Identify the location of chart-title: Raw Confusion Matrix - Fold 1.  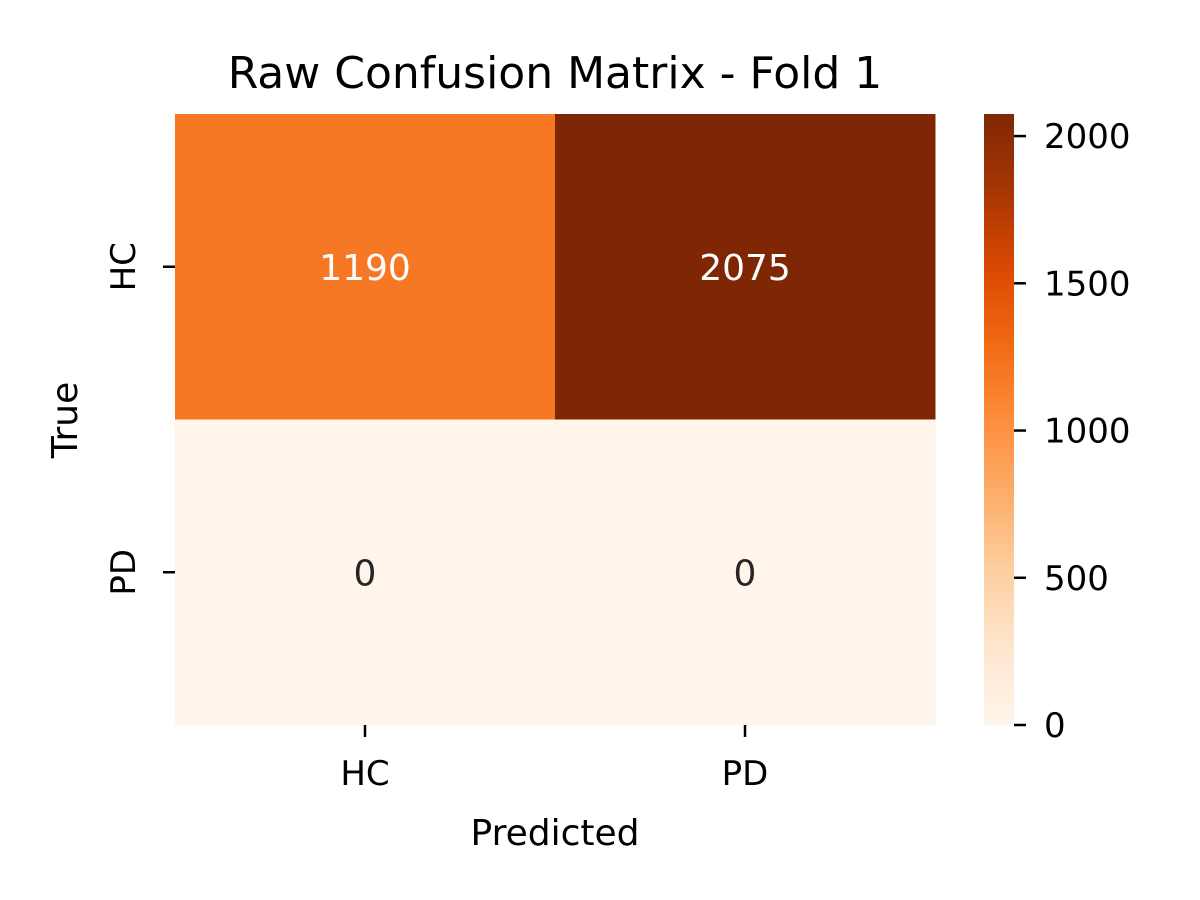
(555, 73).